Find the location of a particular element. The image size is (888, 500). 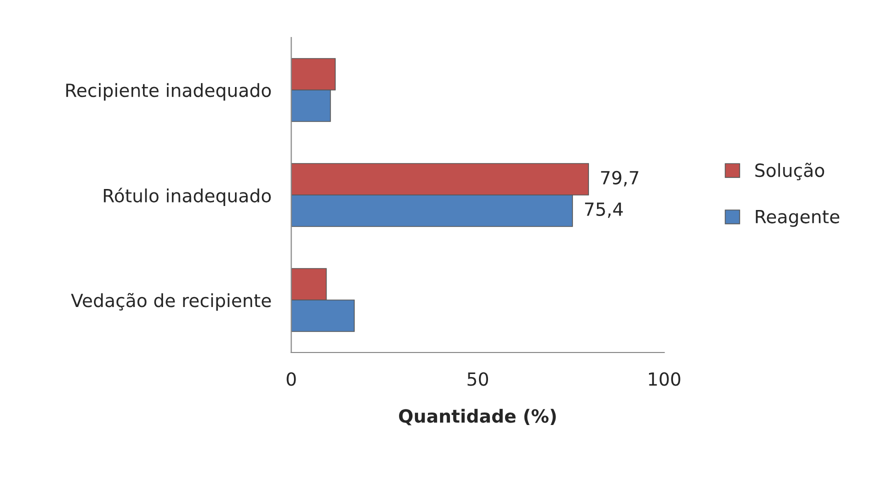

y-tick-label: Vedação de recipiente is located at coordinates (170, 301).